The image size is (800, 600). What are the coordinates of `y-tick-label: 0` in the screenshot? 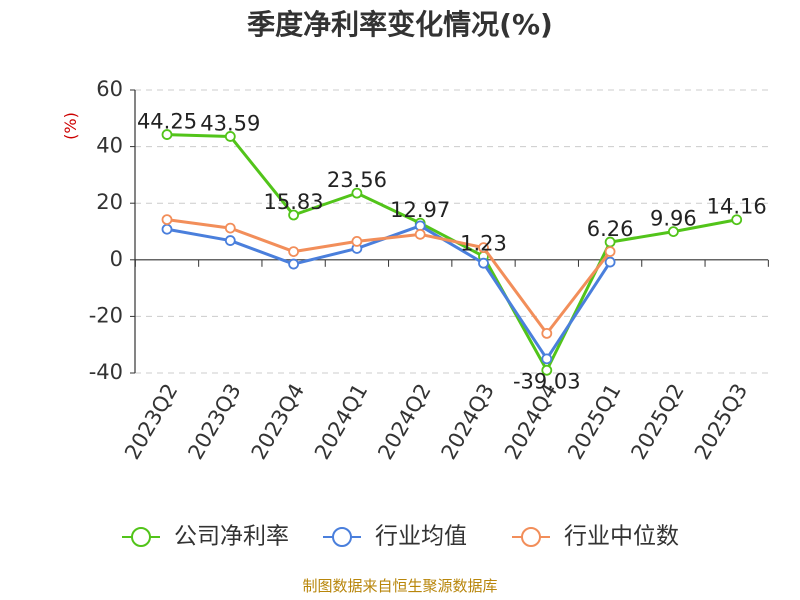 It's located at (116, 259).